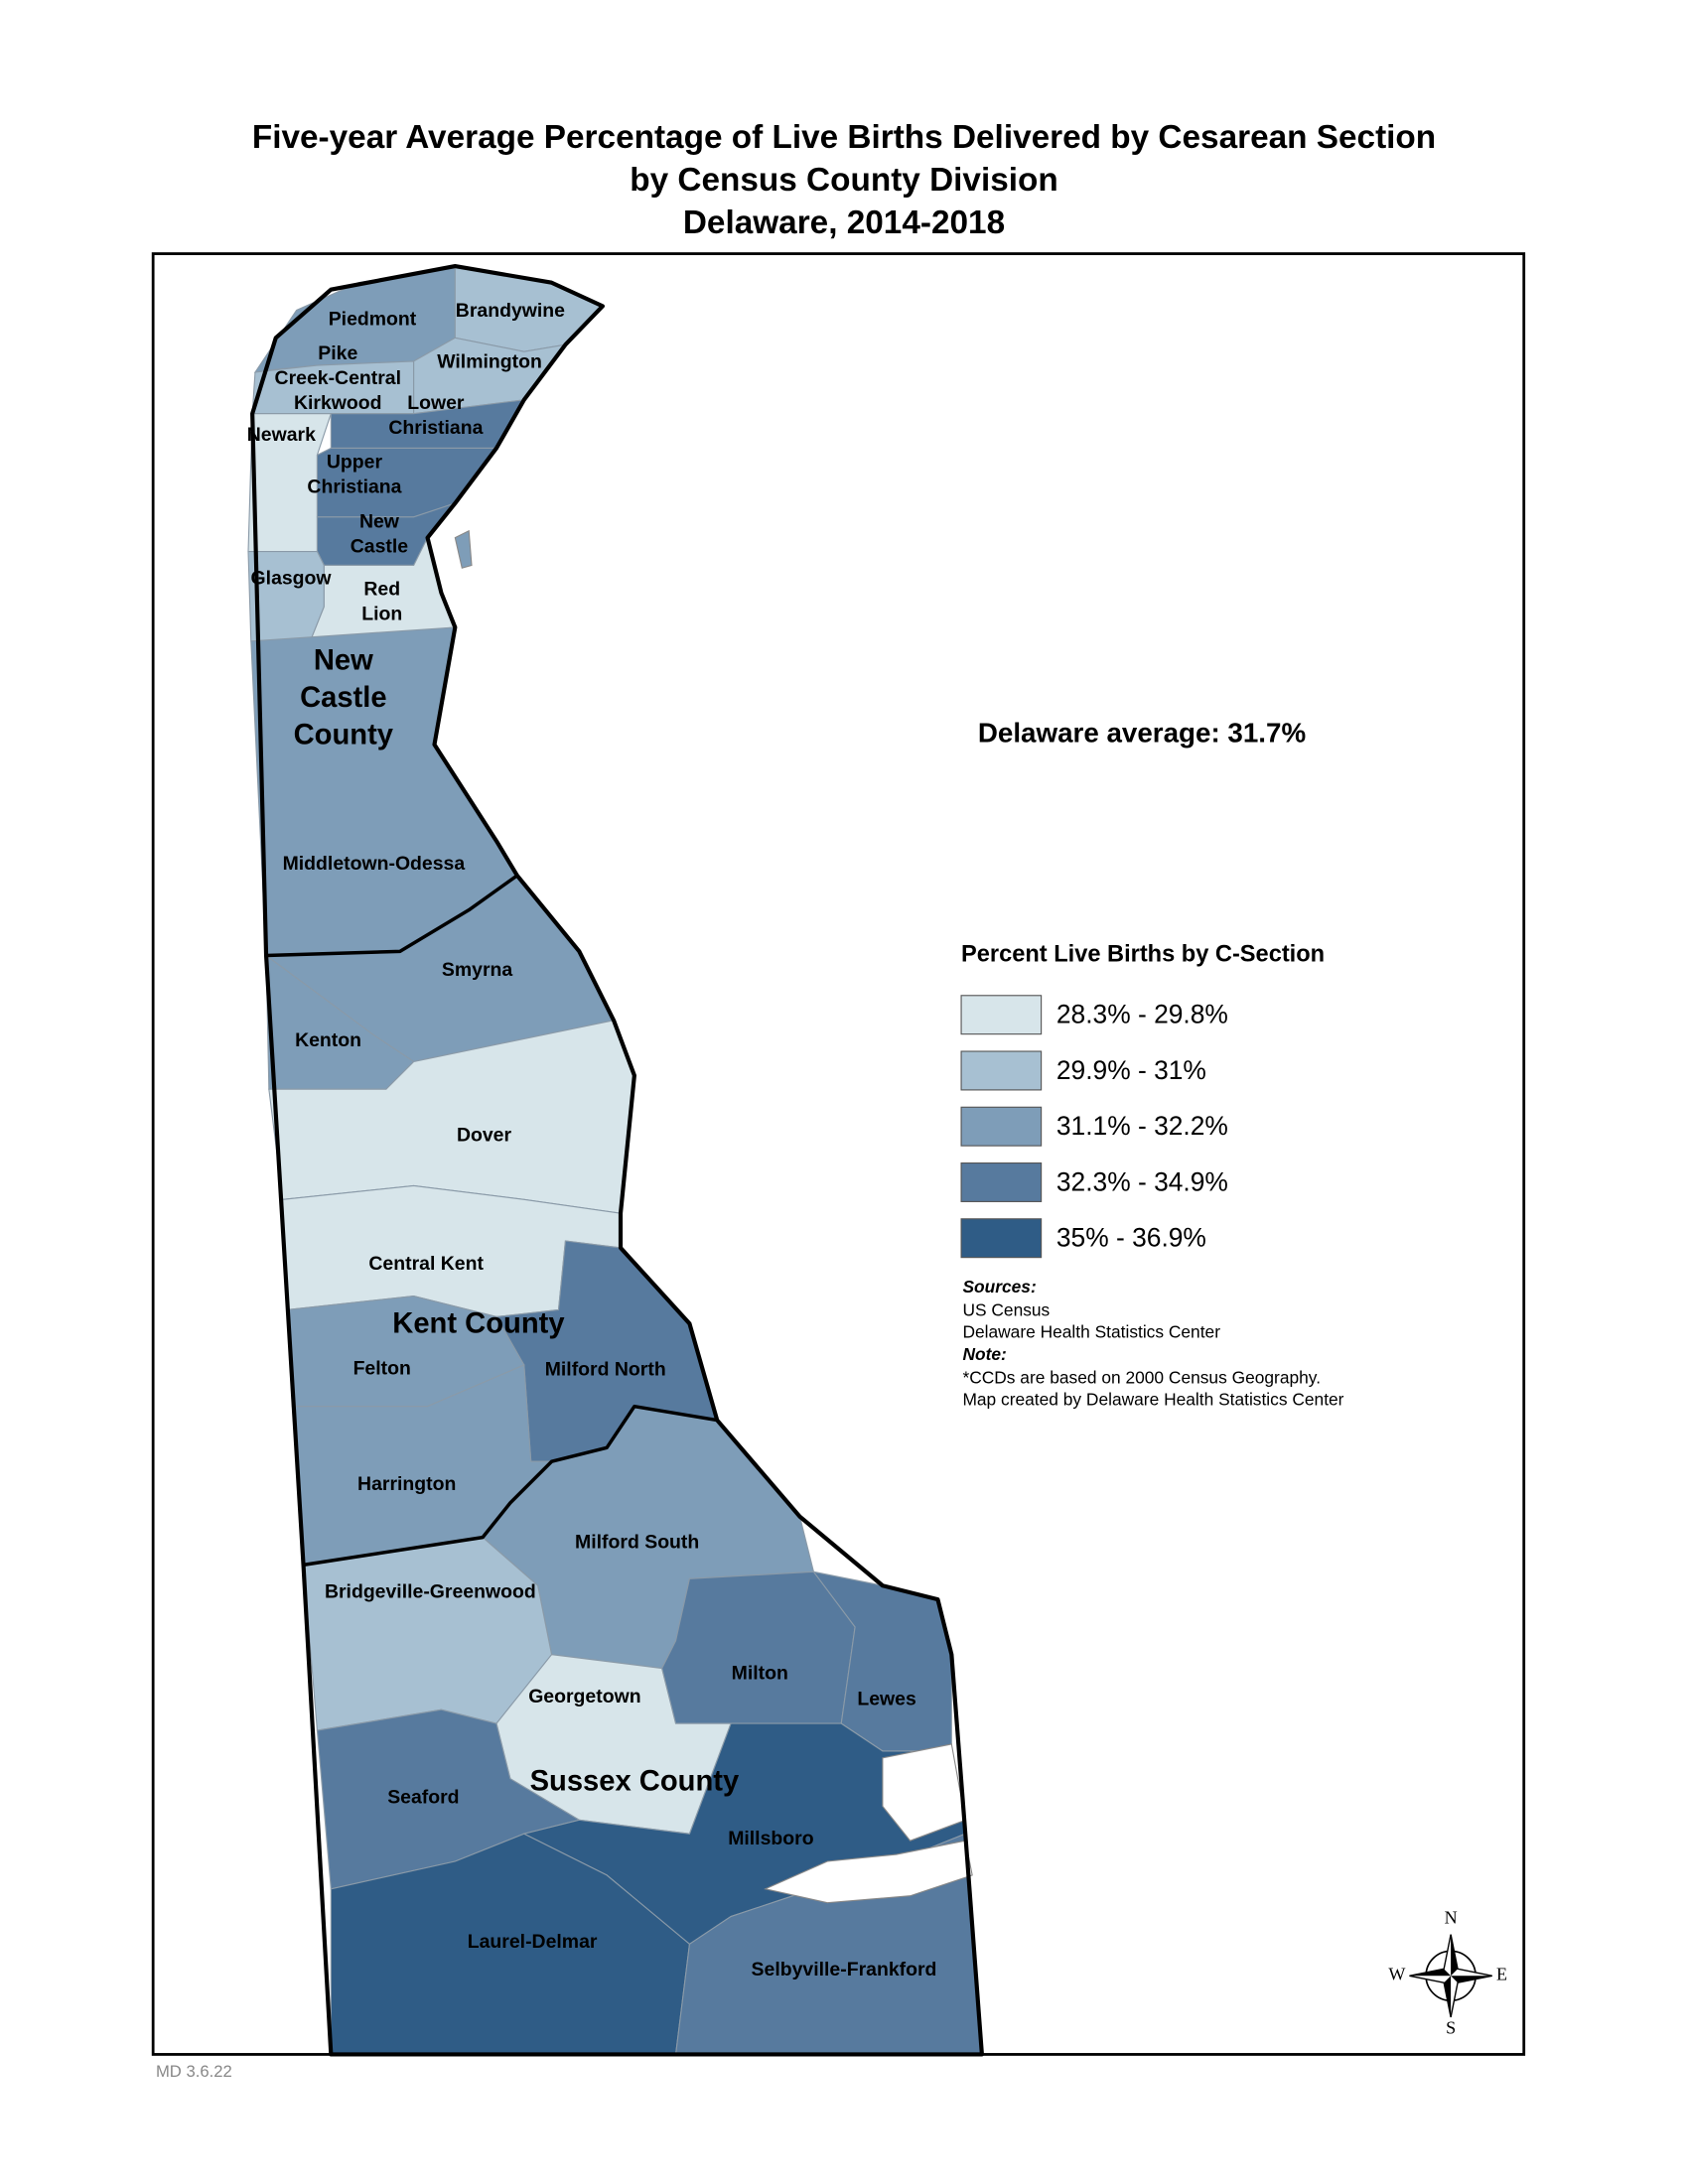  I want to click on footer: MD 3.6.22, so click(194, 2071).